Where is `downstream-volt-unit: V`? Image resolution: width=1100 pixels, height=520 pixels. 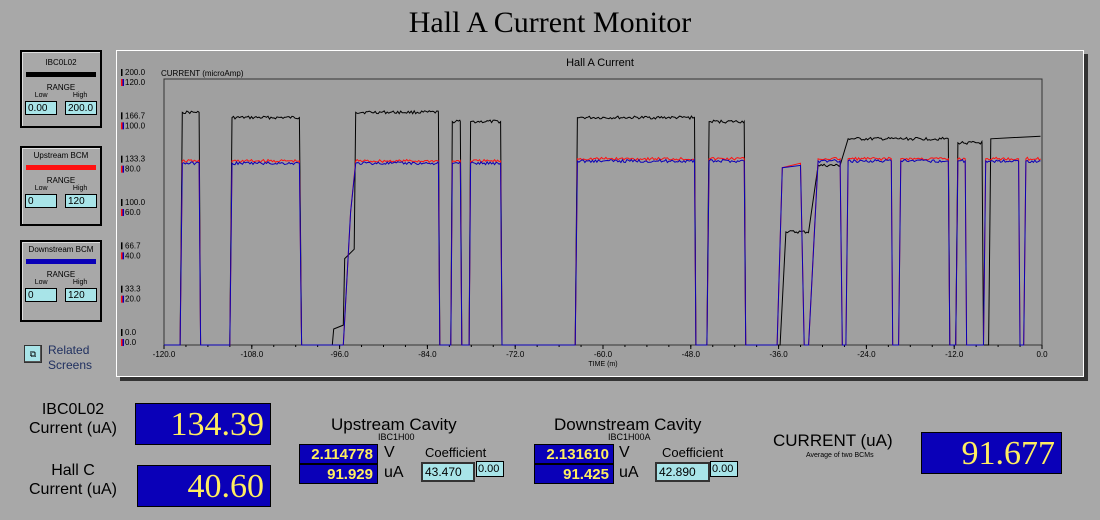
downstream-volt-unit: V is located at coordinates (624, 452).